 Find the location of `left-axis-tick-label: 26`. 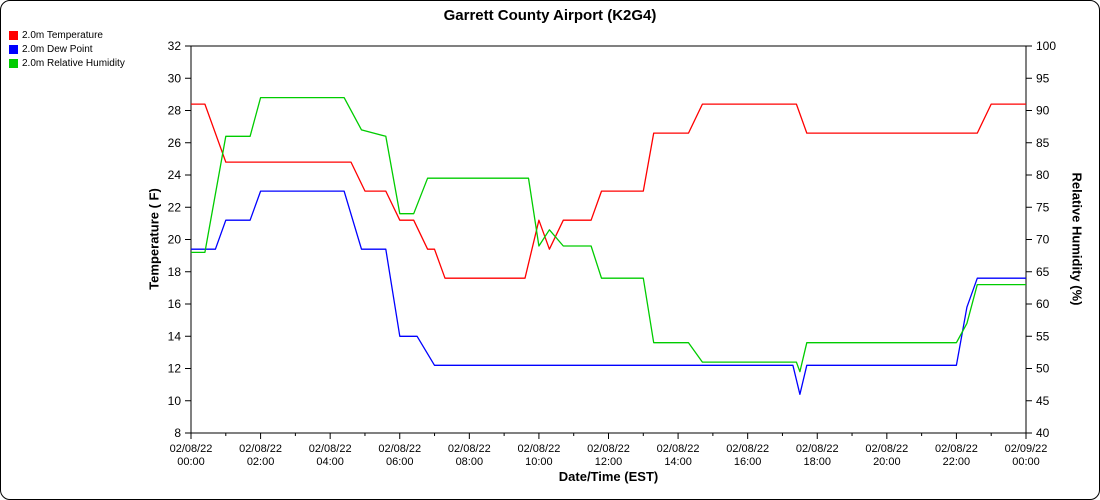

left-axis-tick-label: 26 is located at coordinates (175, 143).